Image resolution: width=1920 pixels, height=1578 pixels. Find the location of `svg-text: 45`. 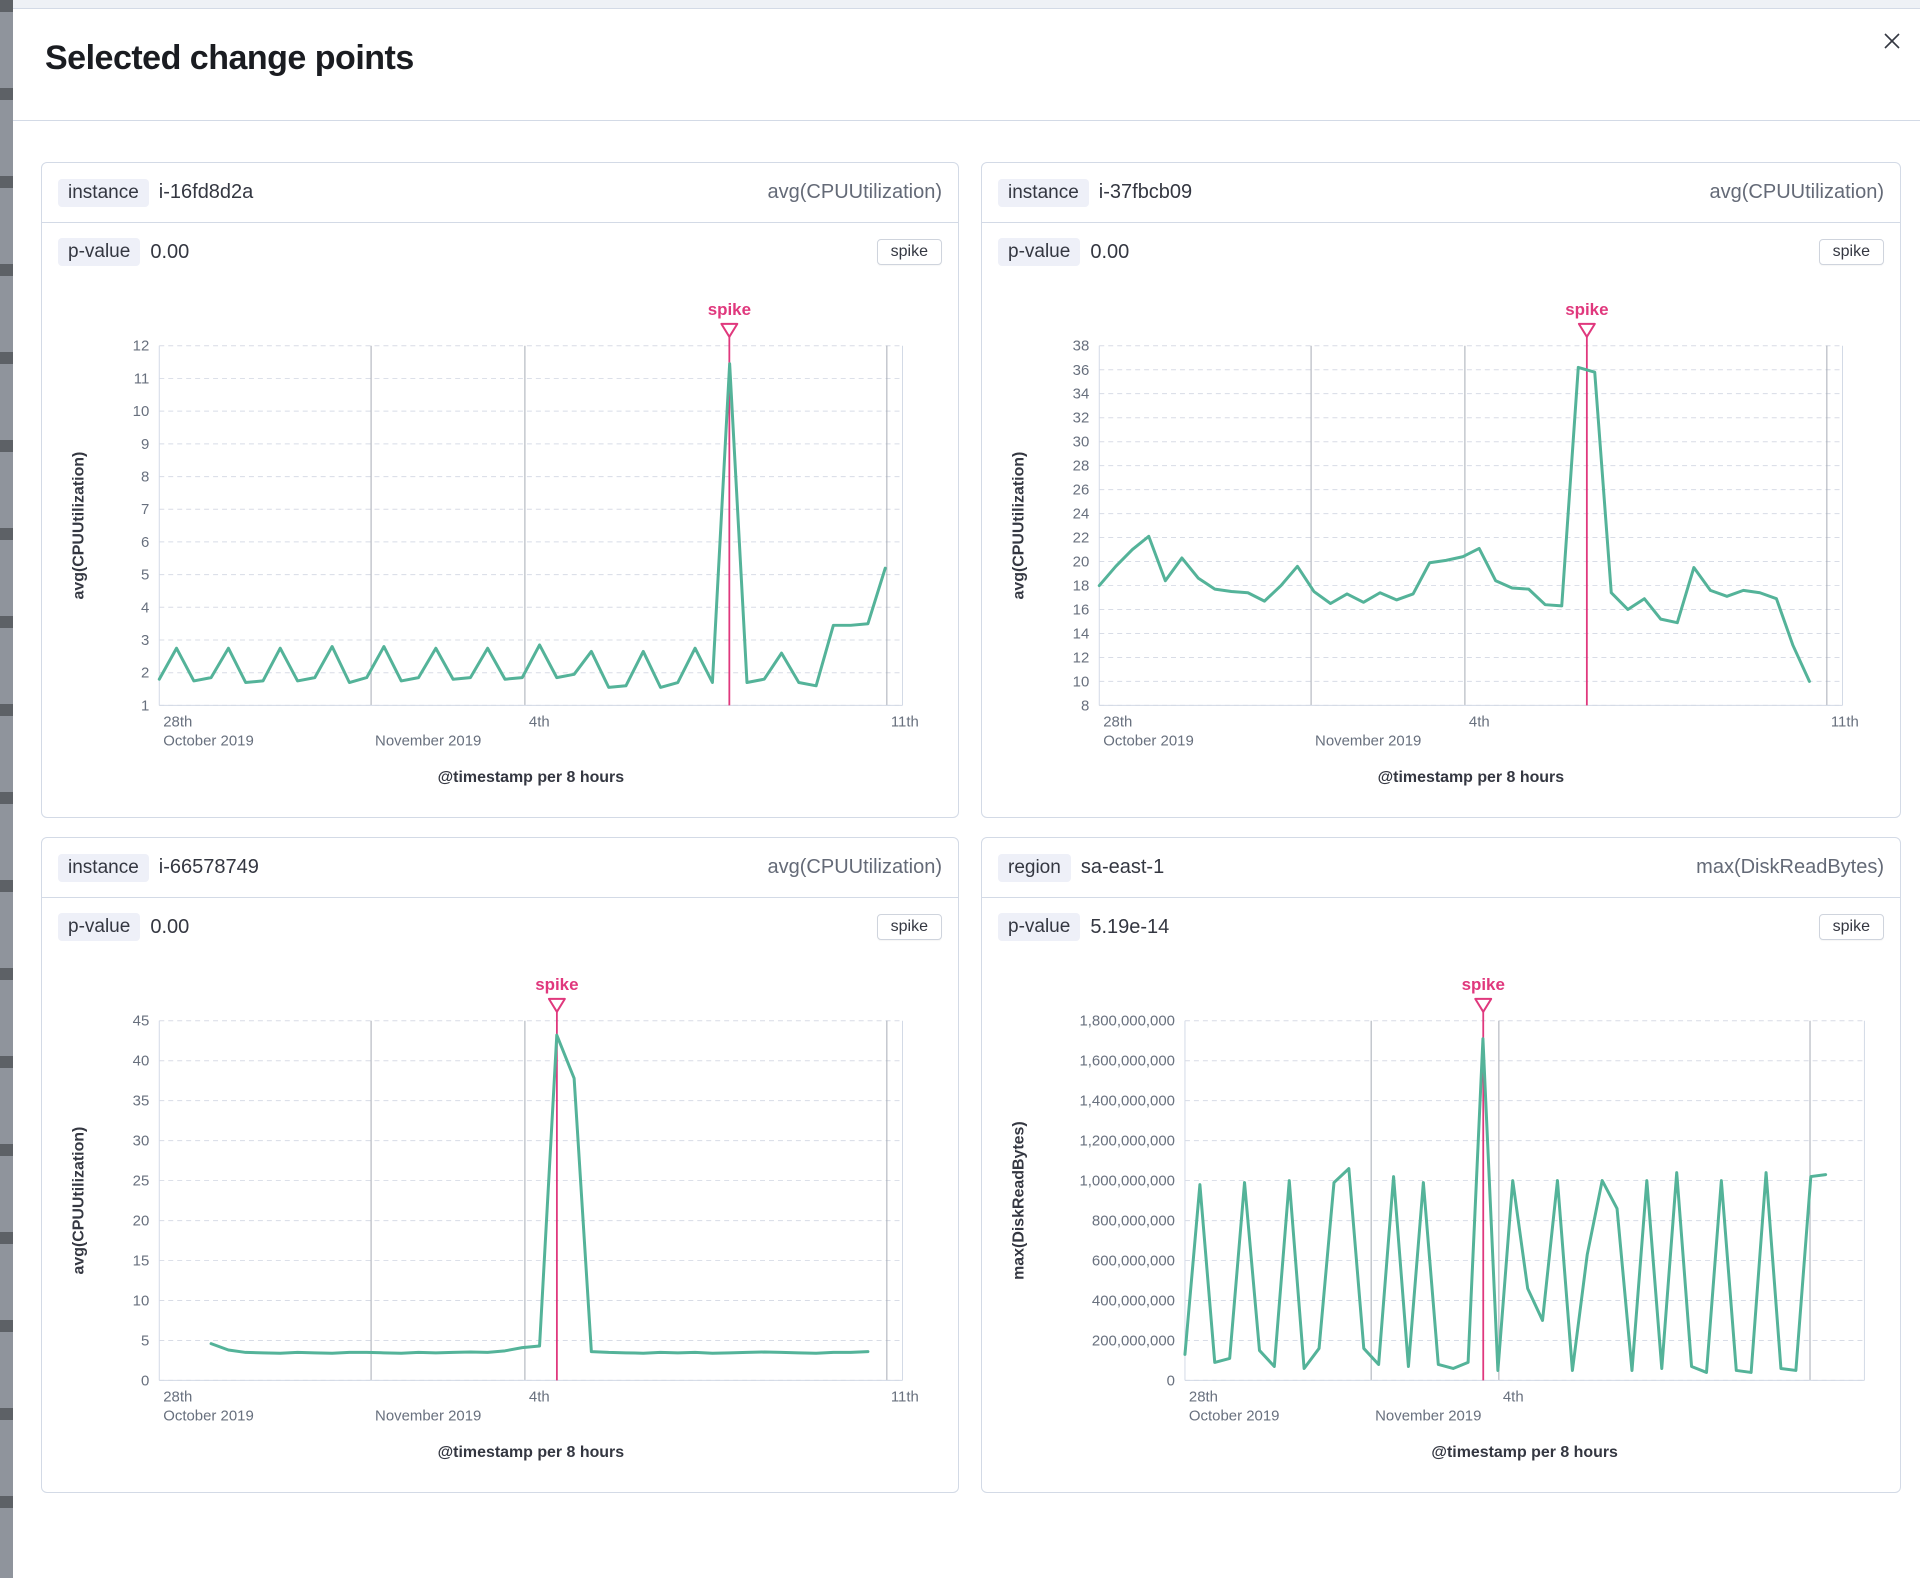

svg-text: 45 is located at coordinates (141, 1021).